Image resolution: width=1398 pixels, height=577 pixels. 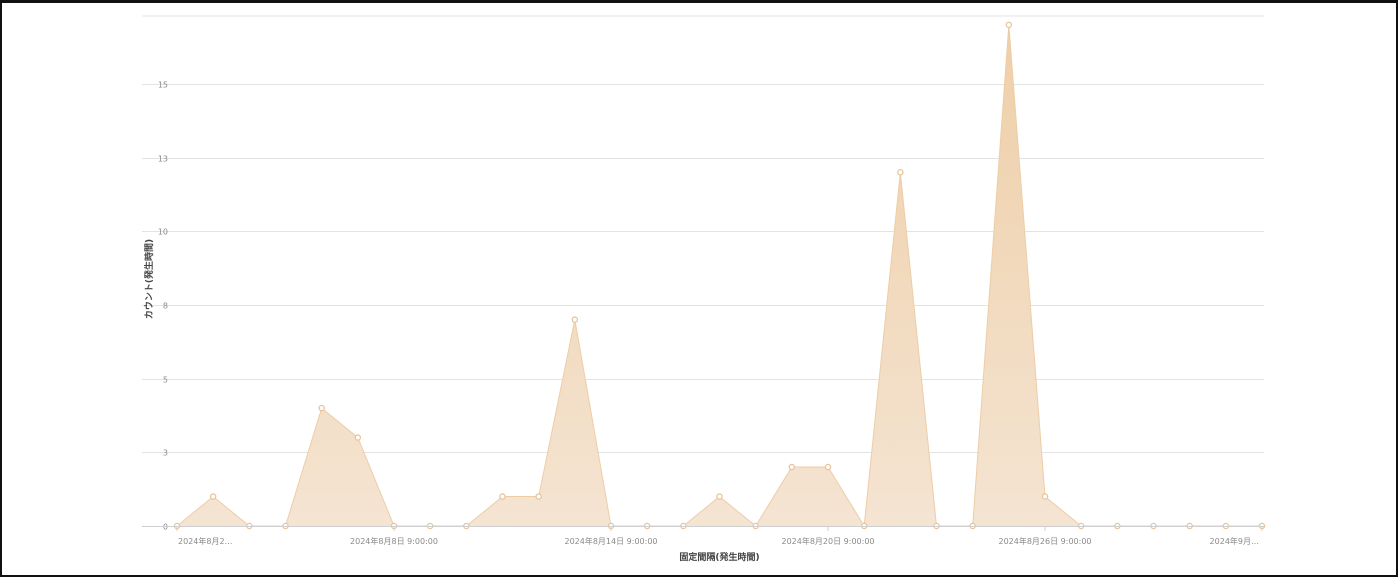 What do you see at coordinates (394, 541) in the screenshot?
I see `x-tick-label: 2024年8月8日 9:00:00` at bounding box center [394, 541].